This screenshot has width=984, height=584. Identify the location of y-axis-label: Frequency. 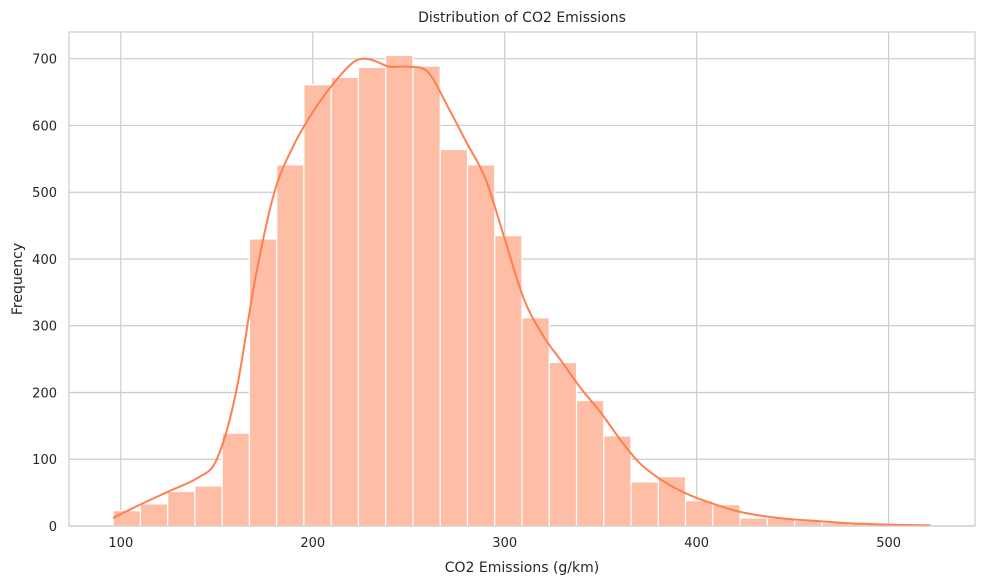
(18, 279).